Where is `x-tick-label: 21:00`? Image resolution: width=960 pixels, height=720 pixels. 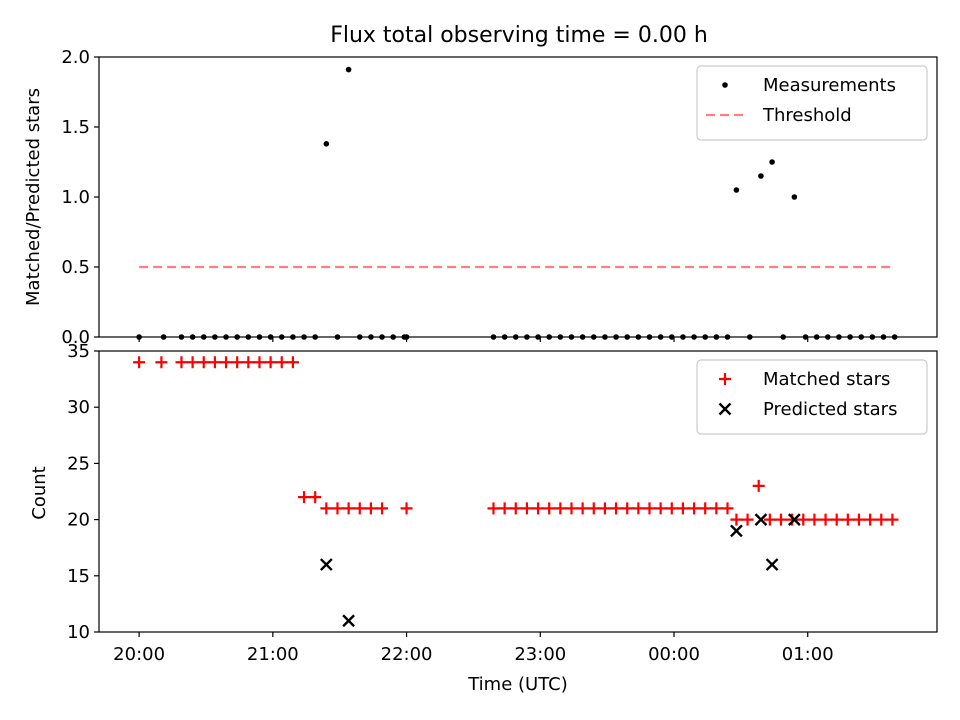 x-tick-label: 21:00 is located at coordinates (273, 654).